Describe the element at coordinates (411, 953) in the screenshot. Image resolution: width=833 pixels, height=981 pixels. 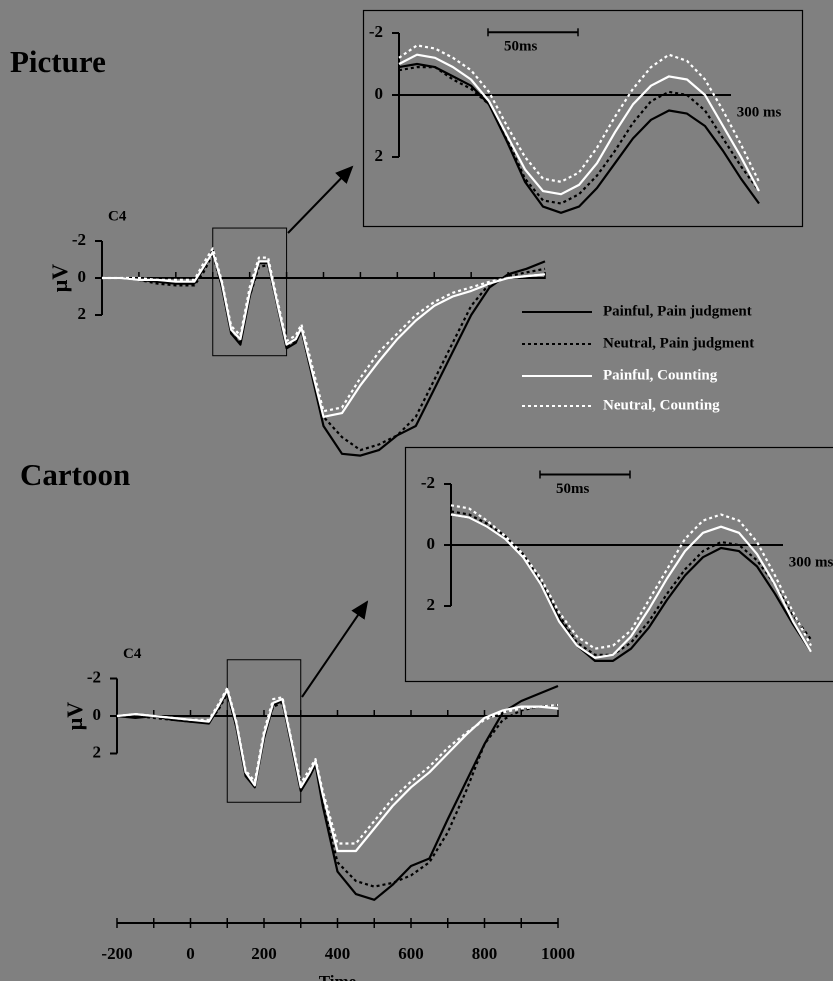
I see `x-tick-label: 600` at that location.